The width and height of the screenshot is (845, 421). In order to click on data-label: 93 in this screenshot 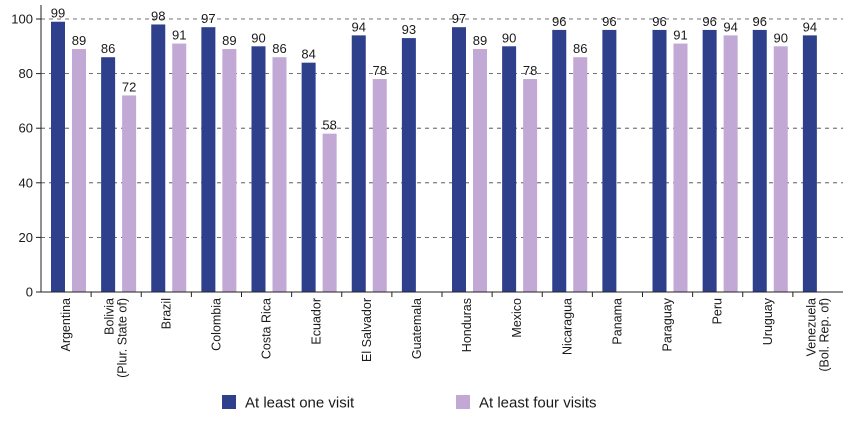, I will do `click(409, 29)`.